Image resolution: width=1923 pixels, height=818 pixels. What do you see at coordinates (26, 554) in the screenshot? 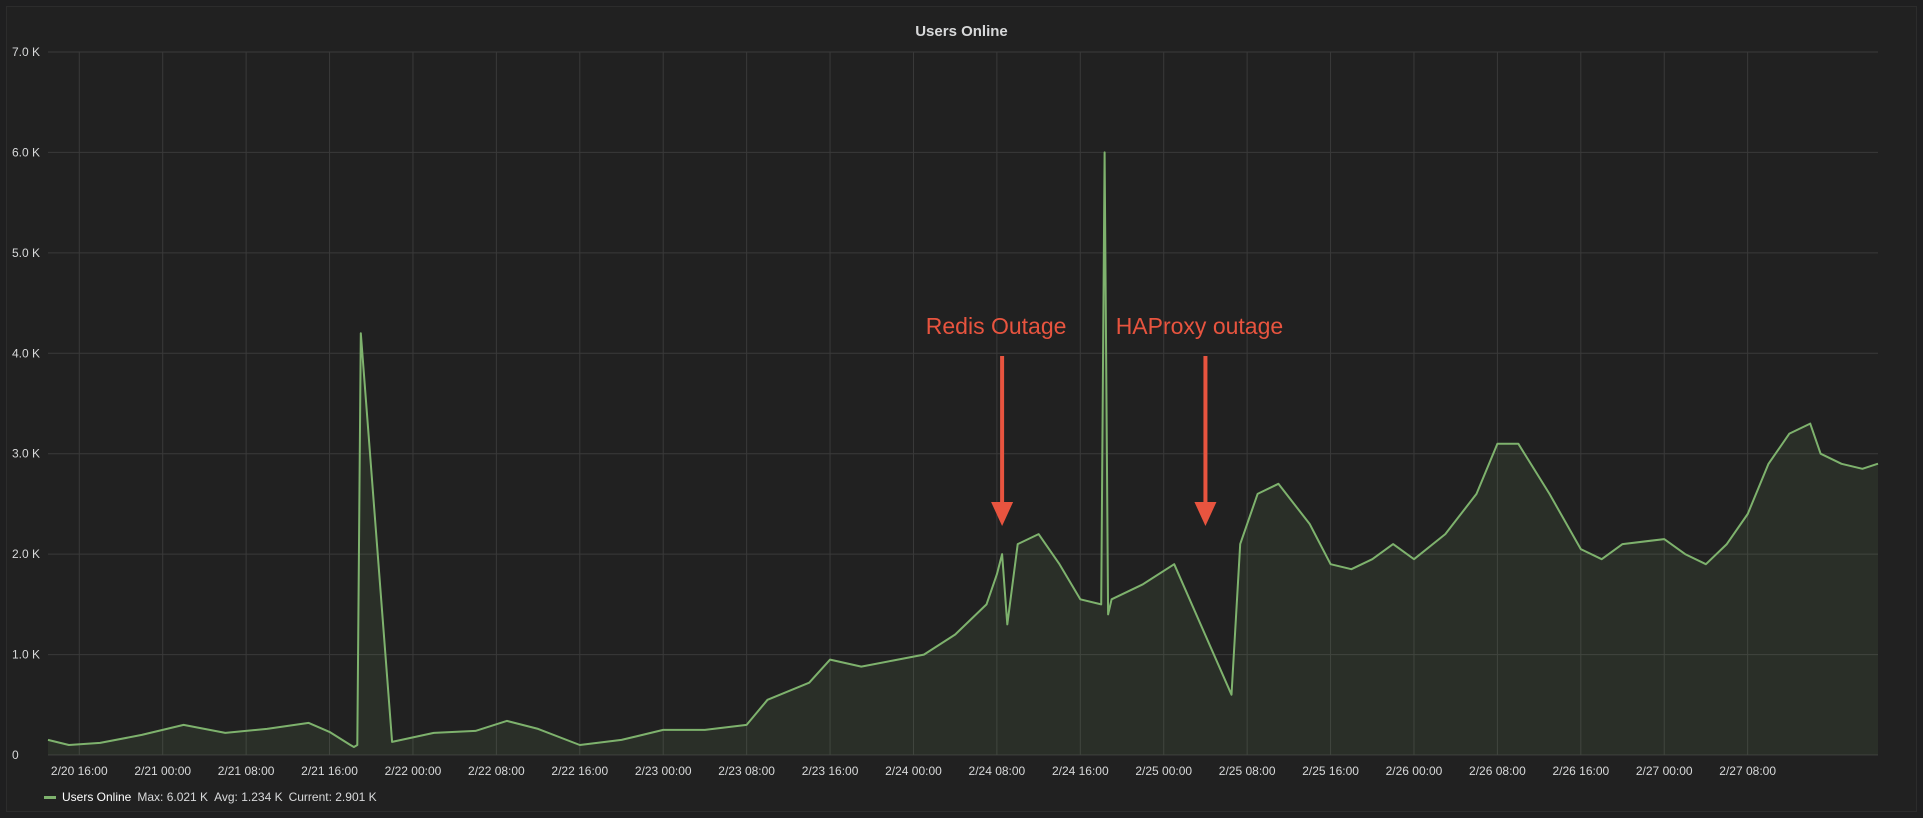
I see `y-tick-label: 2.0 K` at bounding box center [26, 554].